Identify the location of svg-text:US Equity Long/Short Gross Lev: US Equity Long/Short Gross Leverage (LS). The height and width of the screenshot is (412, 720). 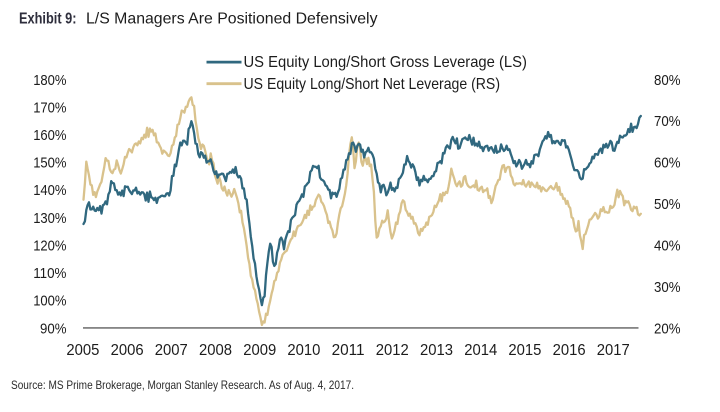
(385, 62).